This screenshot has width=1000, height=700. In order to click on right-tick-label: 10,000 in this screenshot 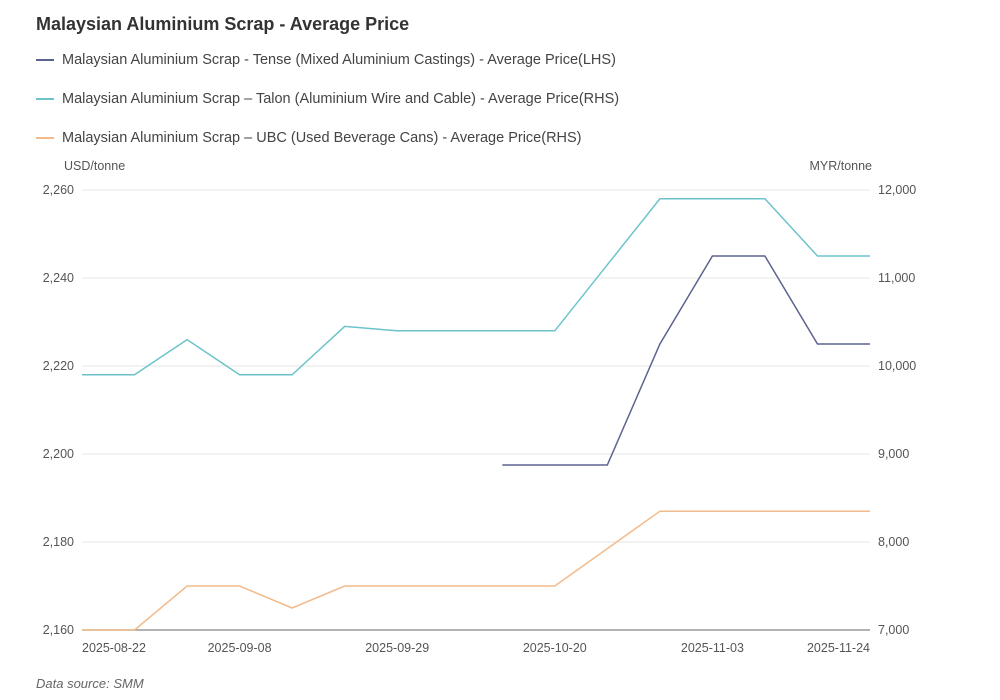, I will do `click(897, 366)`.